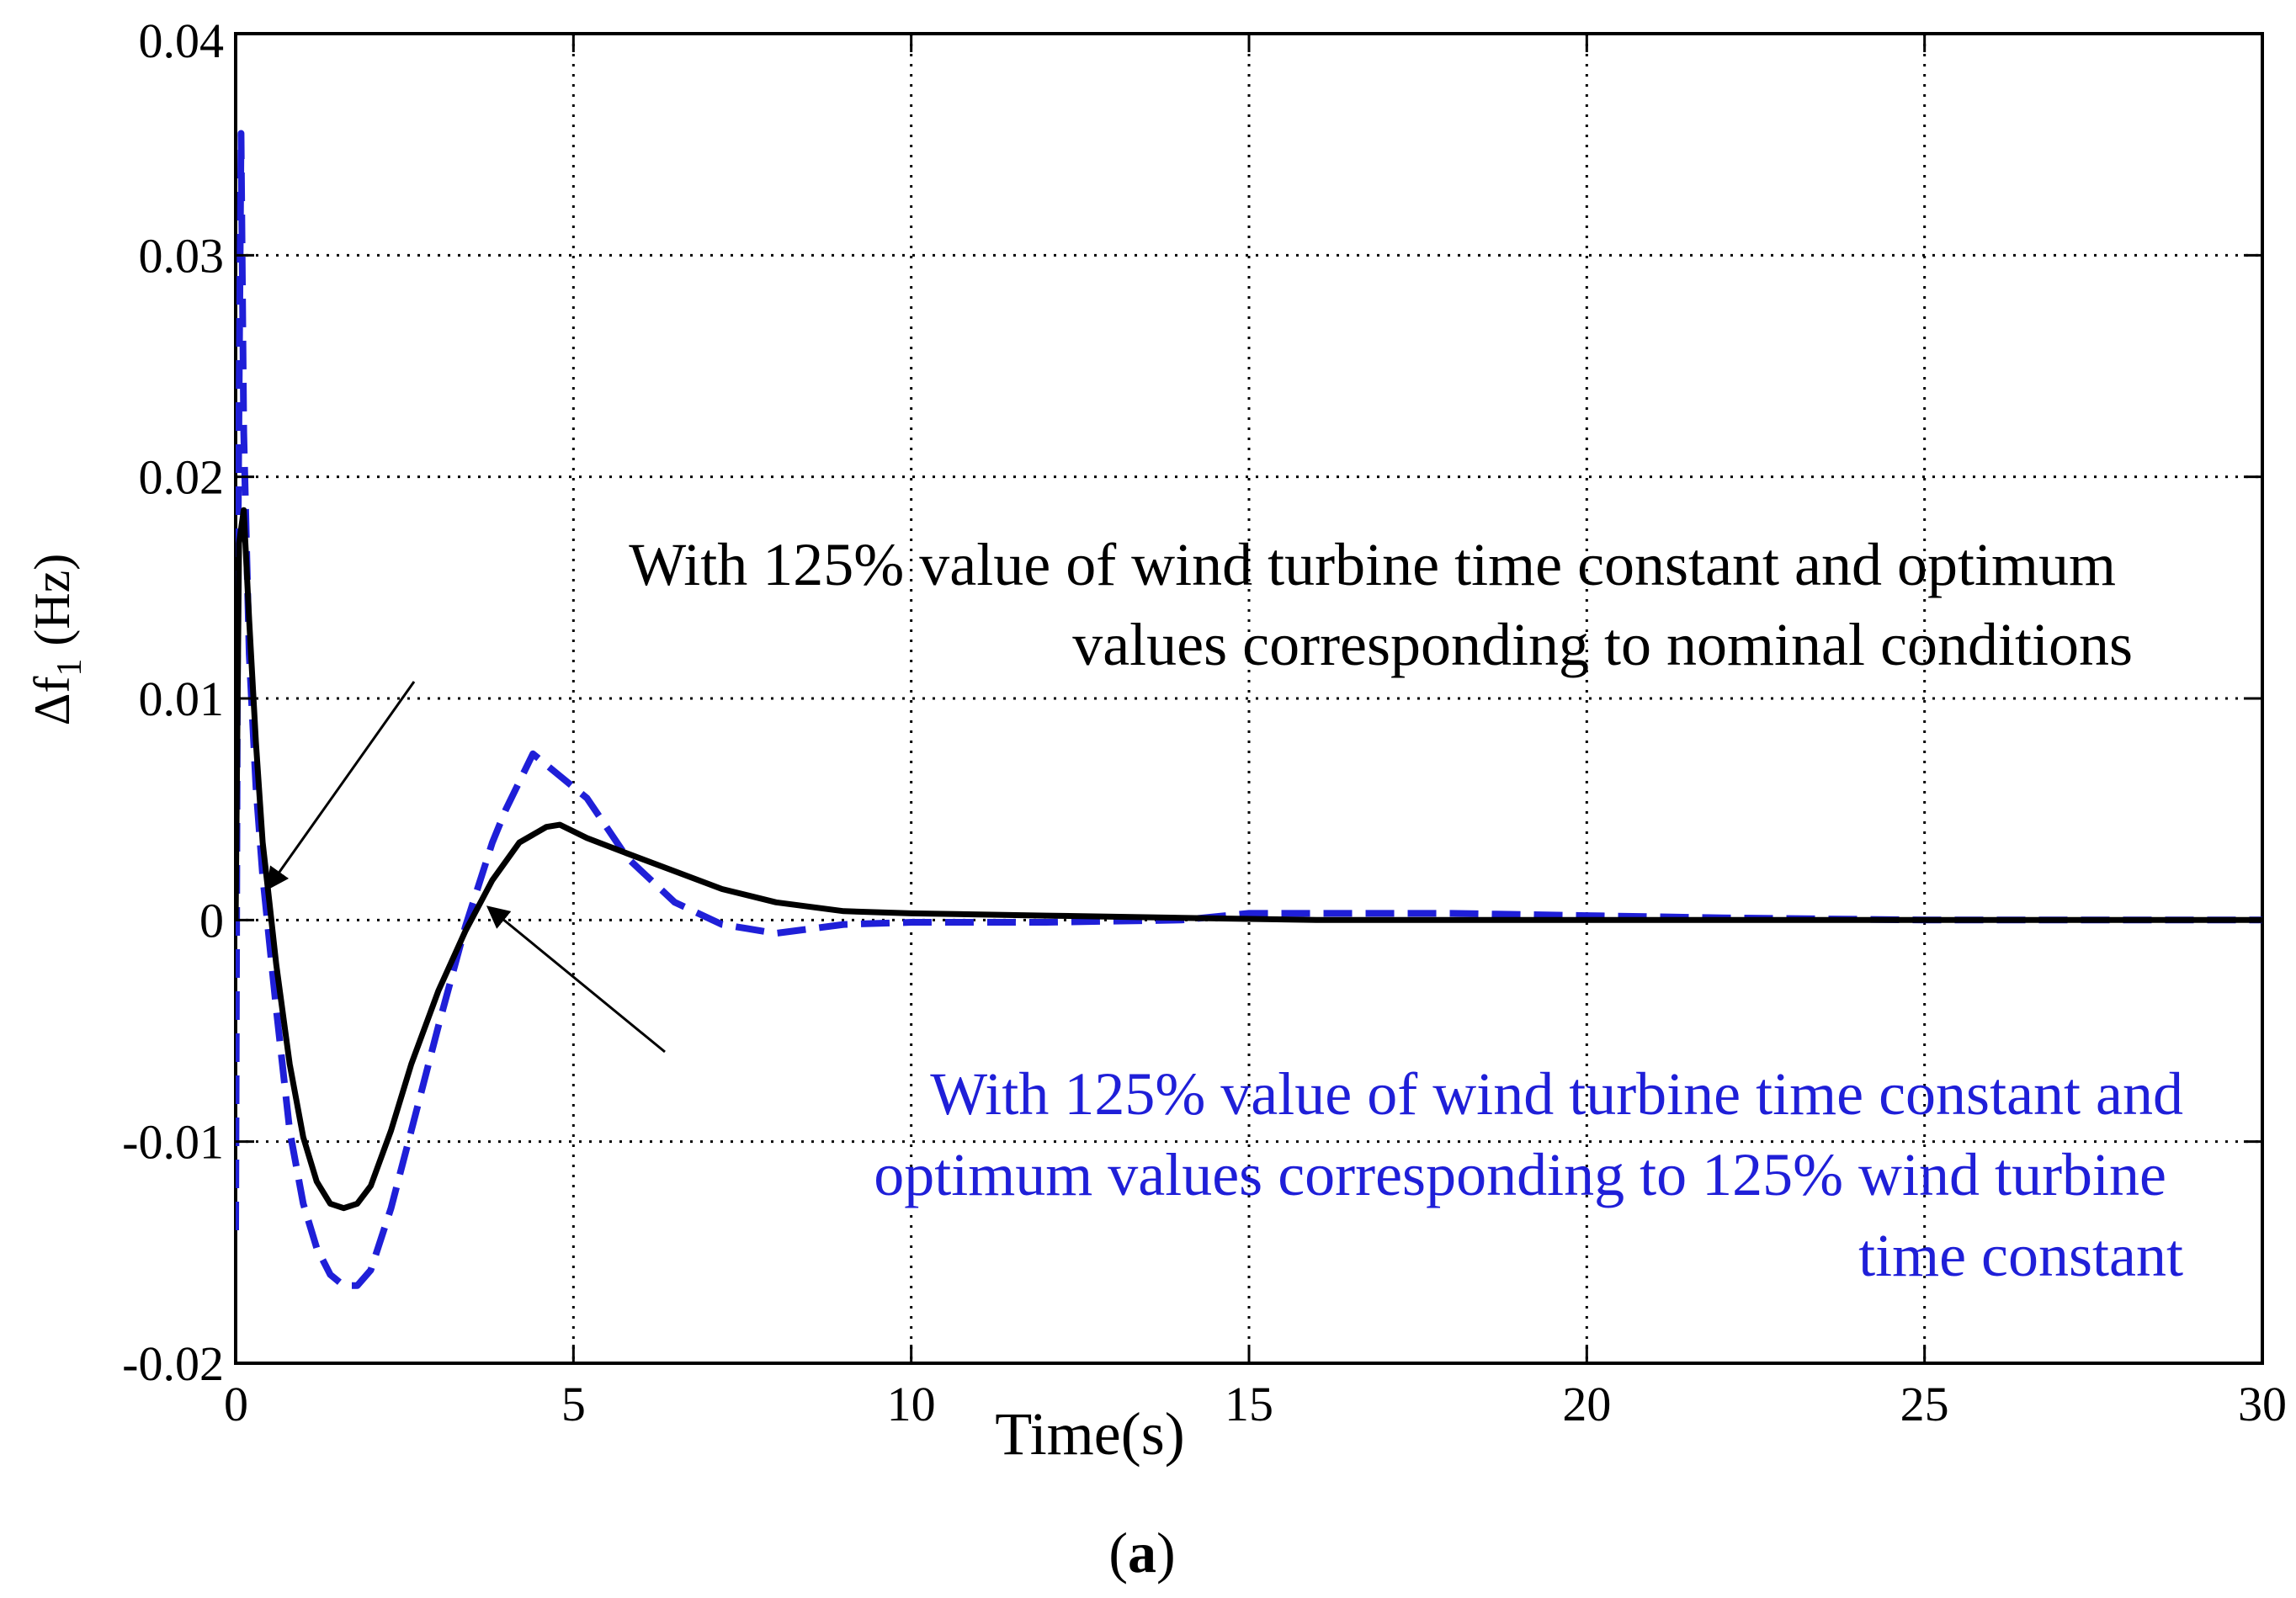 The height and width of the screenshot is (1598, 2296). I want to click on caption-open: (, so click(1118, 1553).